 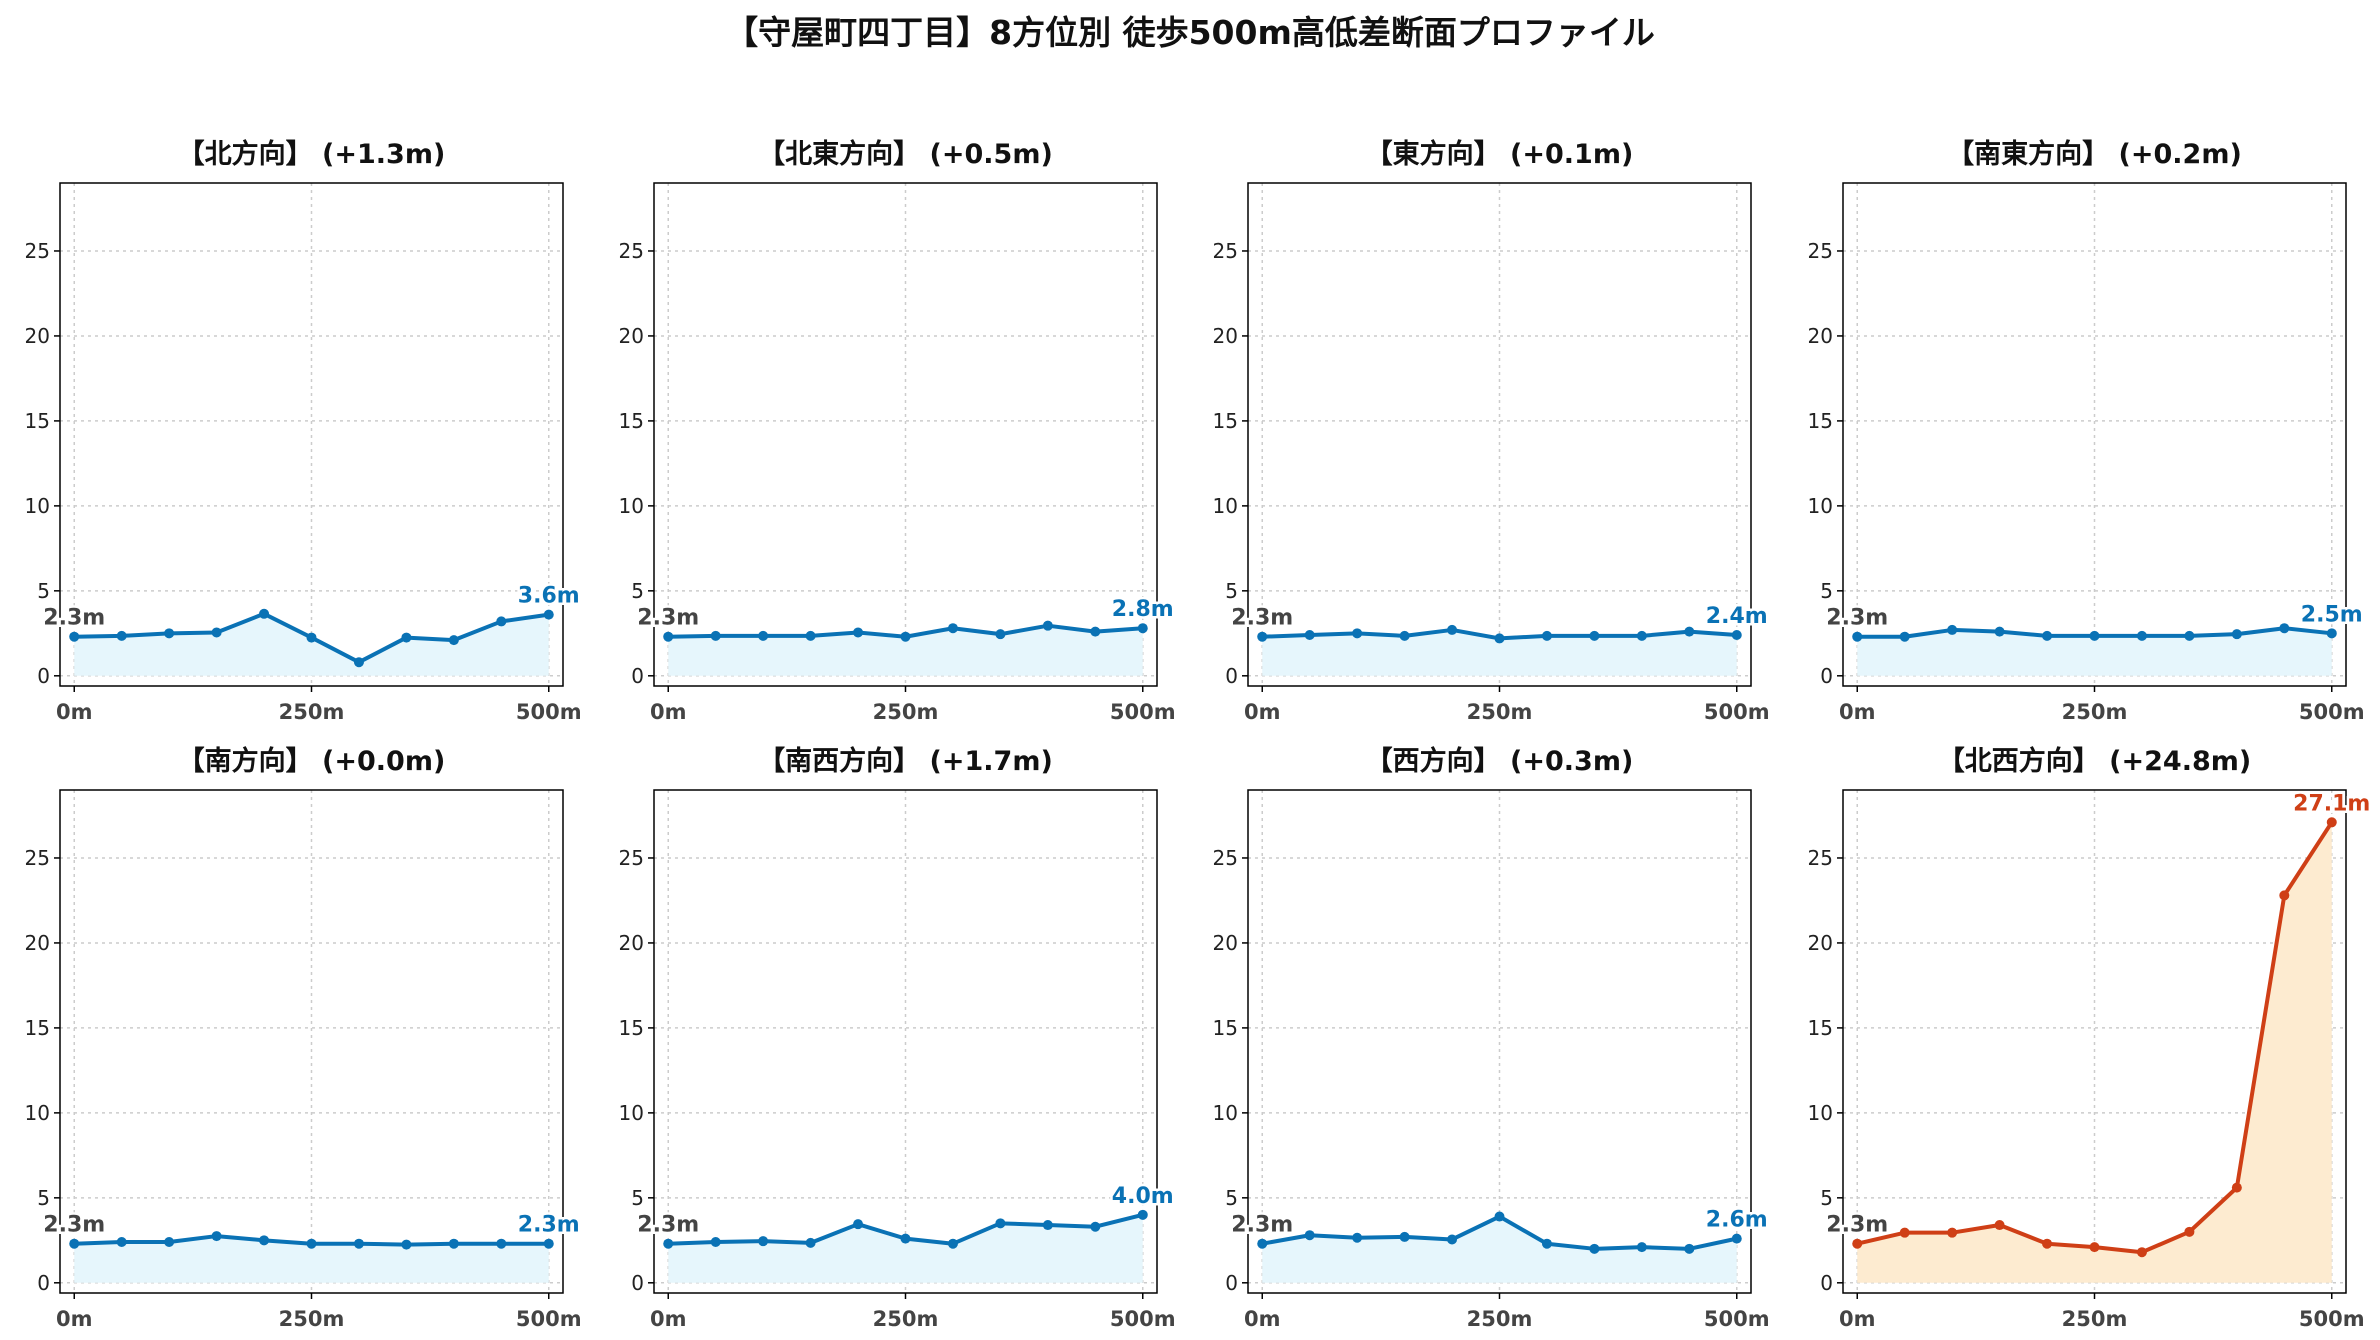 What do you see at coordinates (1143, 1196) in the screenshot?
I see `end-label: 4.0m` at bounding box center [1143, 1196].